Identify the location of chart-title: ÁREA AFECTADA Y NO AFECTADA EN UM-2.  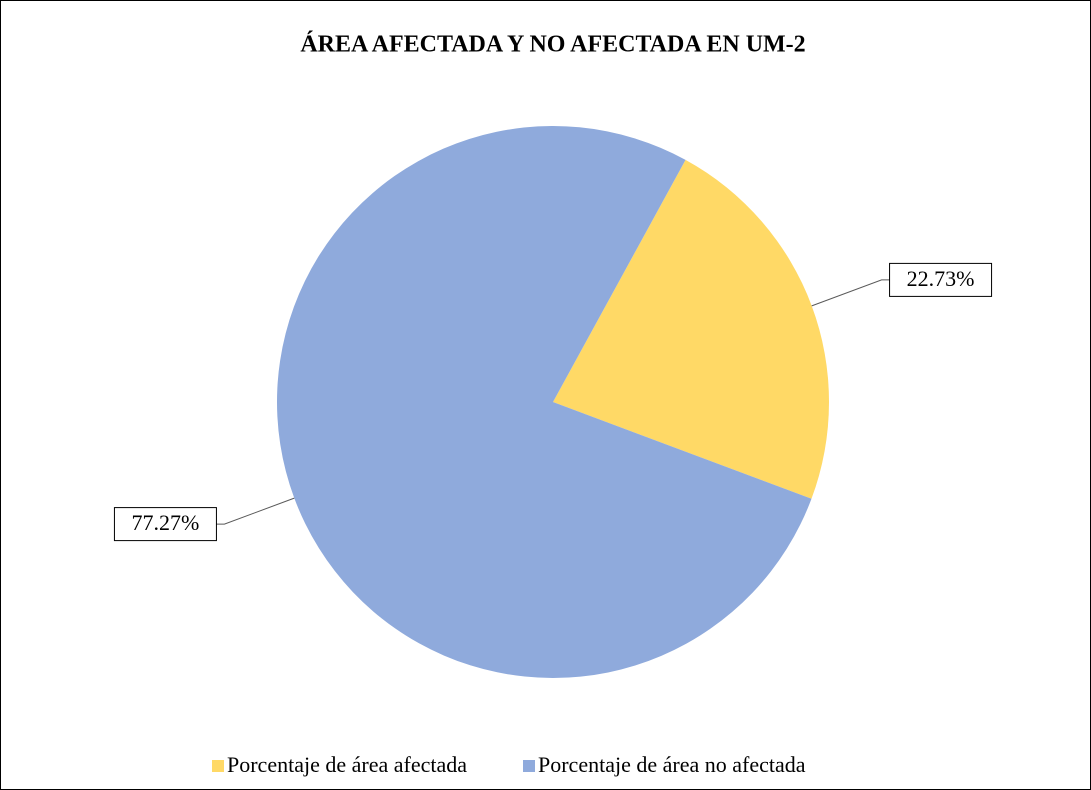
(552, 45).